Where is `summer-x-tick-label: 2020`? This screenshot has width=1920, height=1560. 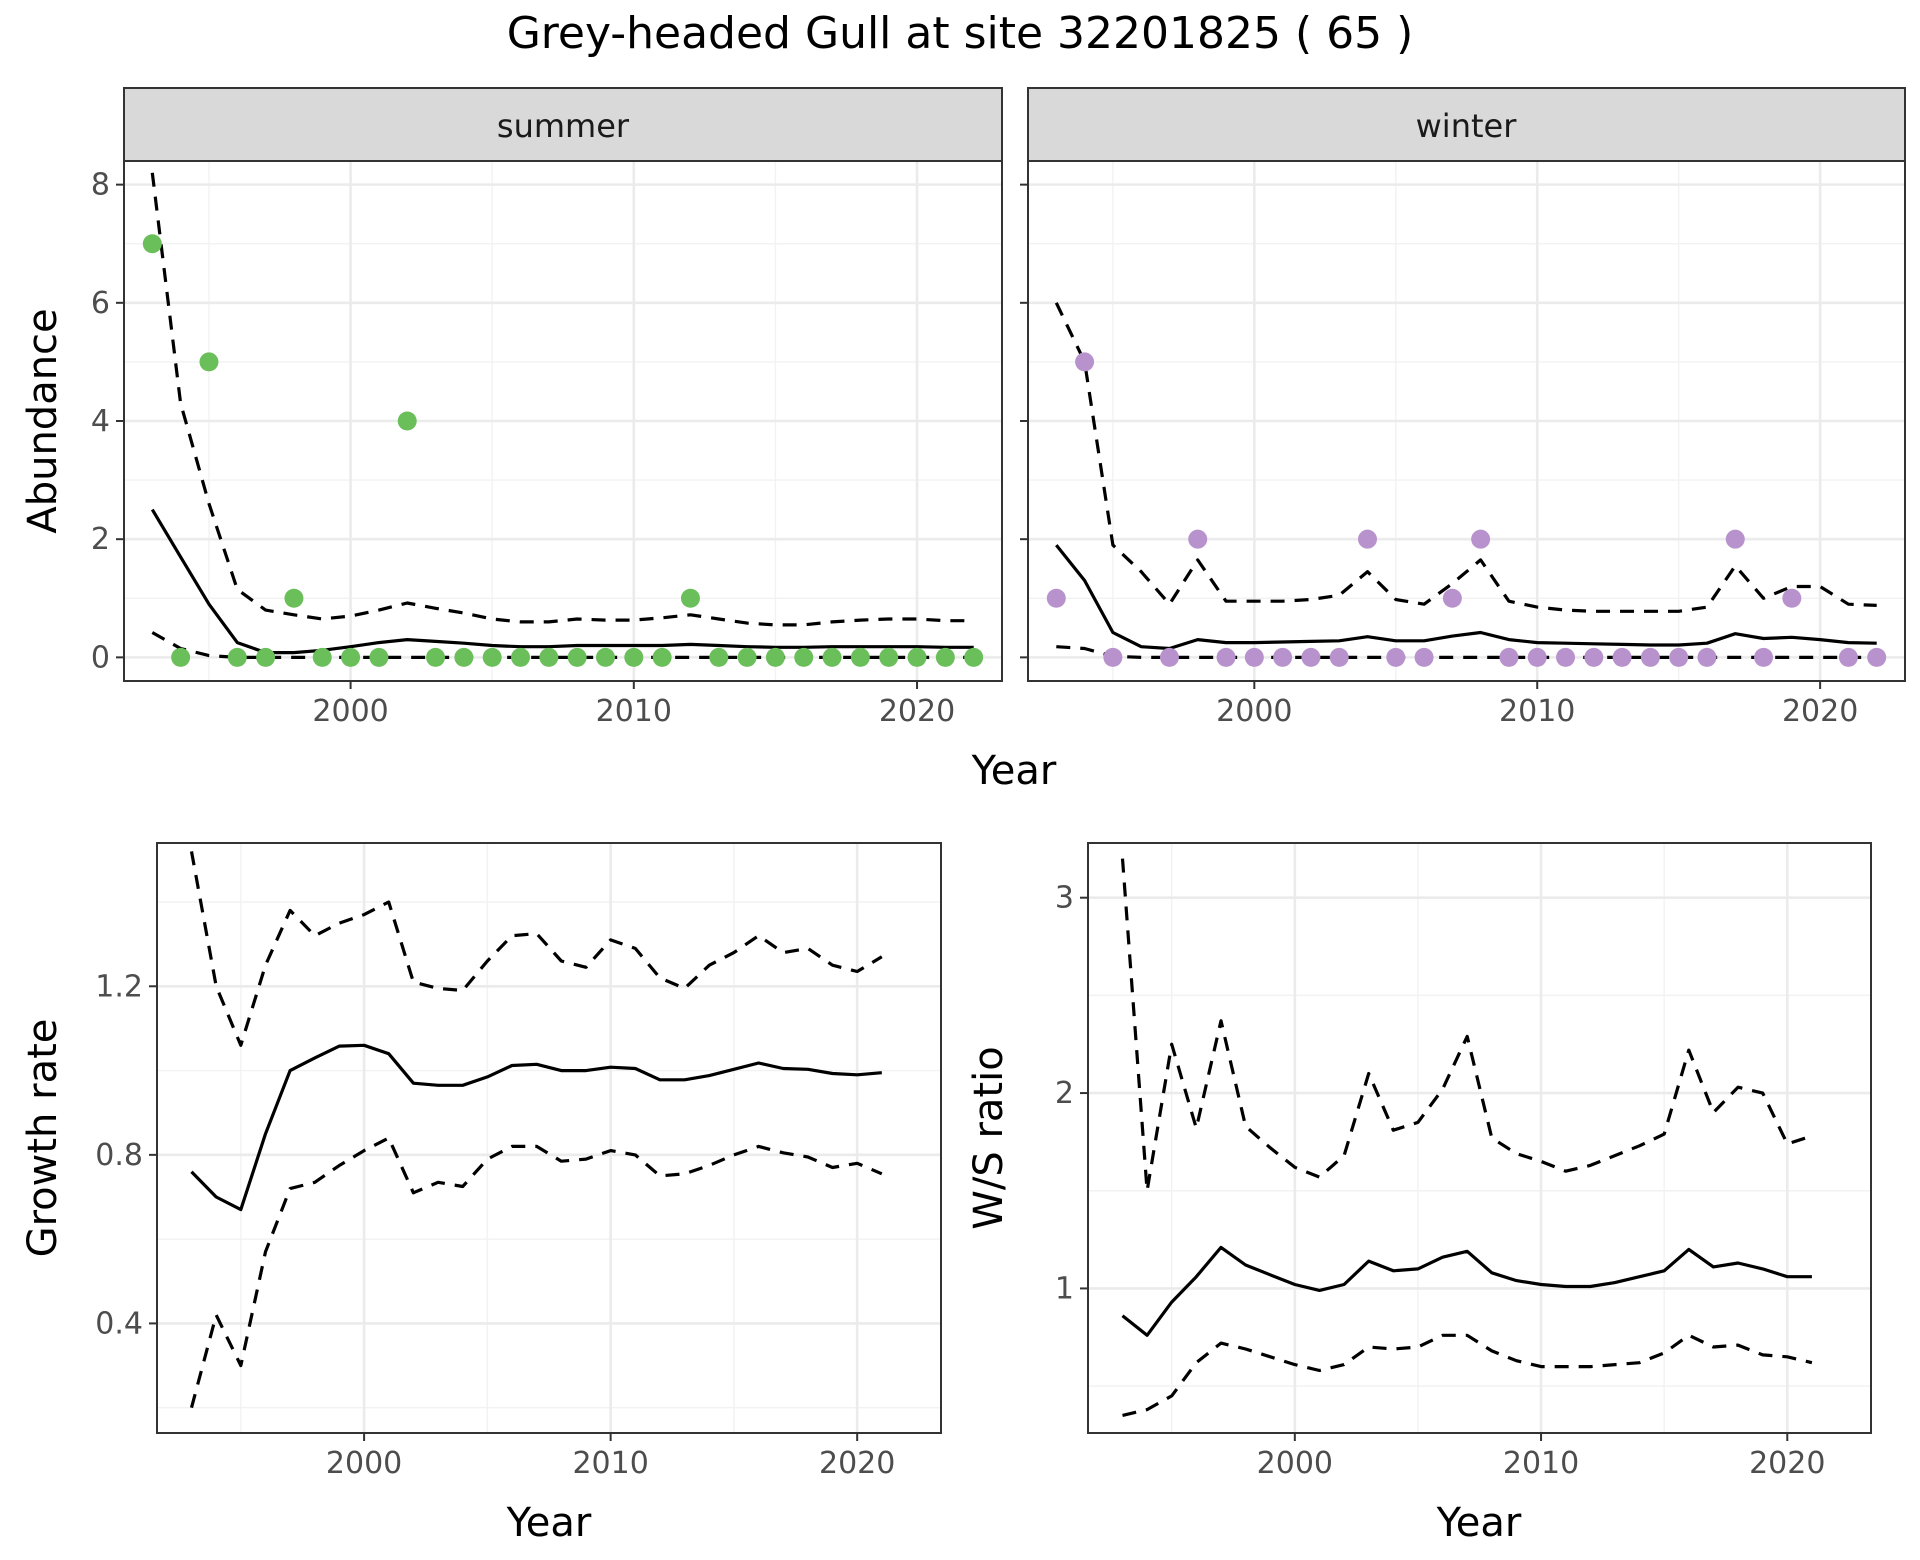
summer-x-tick-label: 2020 is located at coordinates (917, 711).